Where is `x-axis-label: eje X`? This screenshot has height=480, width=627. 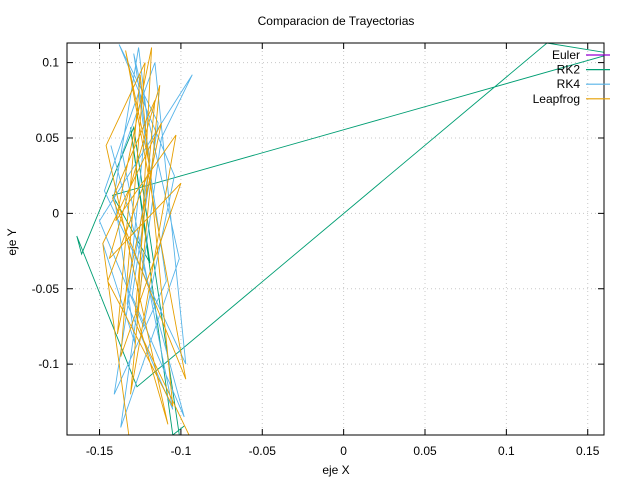
x-axis-label: eje X is located at coordinates (335, 470).